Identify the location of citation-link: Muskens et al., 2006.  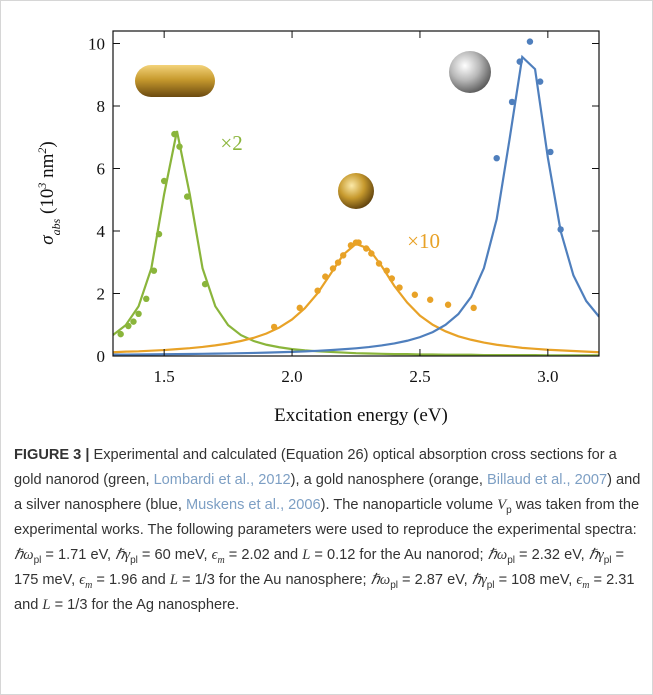
(253, 505).